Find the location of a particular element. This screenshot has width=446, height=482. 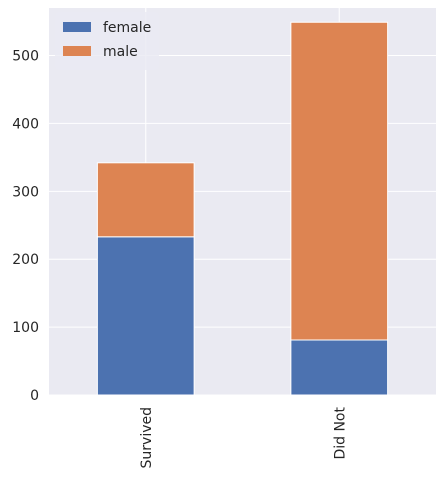

bar-survived-male is located at coordinates (145, 200).